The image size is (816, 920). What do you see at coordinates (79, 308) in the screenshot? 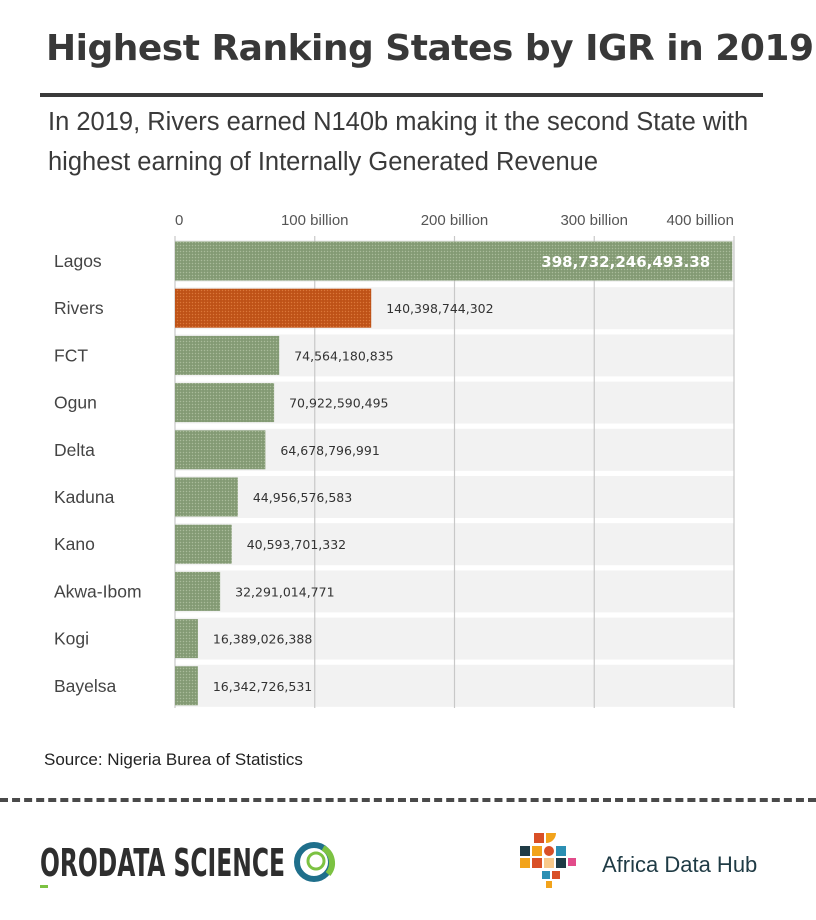
I see `category-label: Rivers` at bounding box center [79, 308].